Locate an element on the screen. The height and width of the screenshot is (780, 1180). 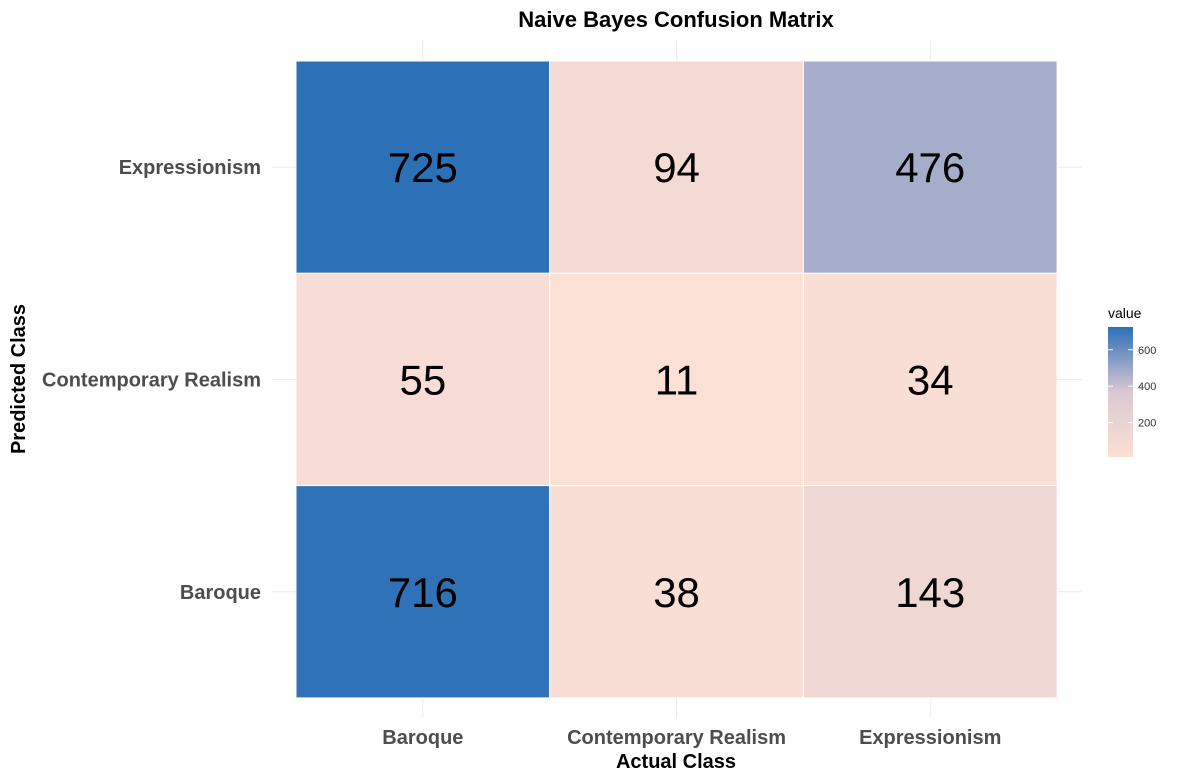
heatmap-cell-contemporary-realism-baroque is located at coordinates (423, 379).